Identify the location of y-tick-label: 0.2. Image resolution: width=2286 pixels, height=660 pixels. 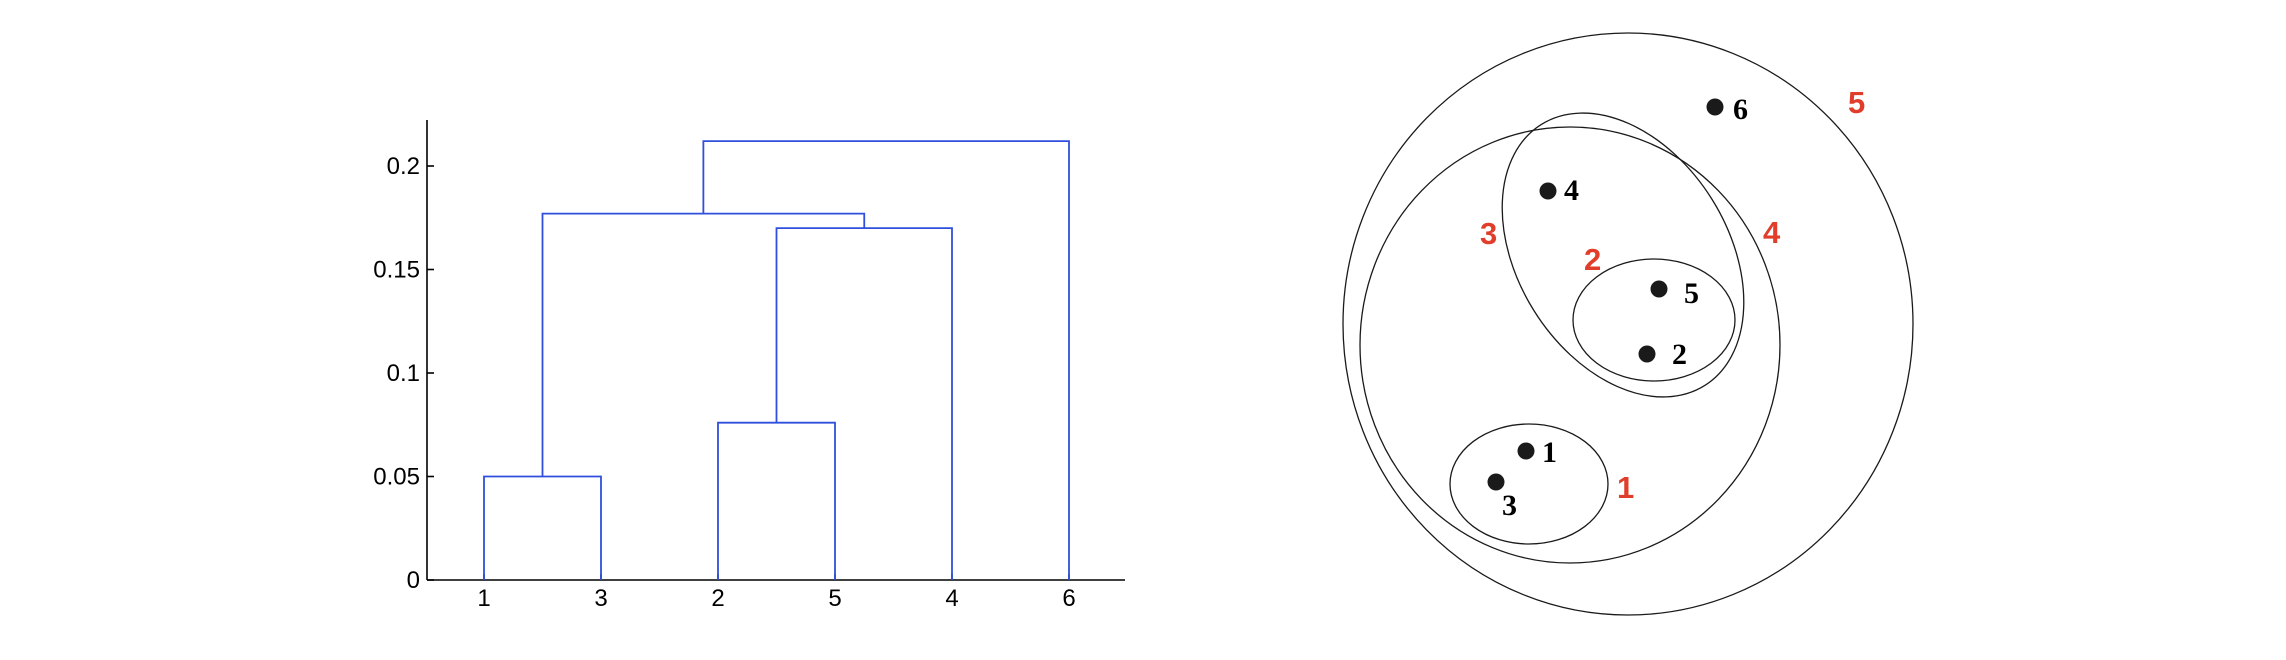
(403, 166).